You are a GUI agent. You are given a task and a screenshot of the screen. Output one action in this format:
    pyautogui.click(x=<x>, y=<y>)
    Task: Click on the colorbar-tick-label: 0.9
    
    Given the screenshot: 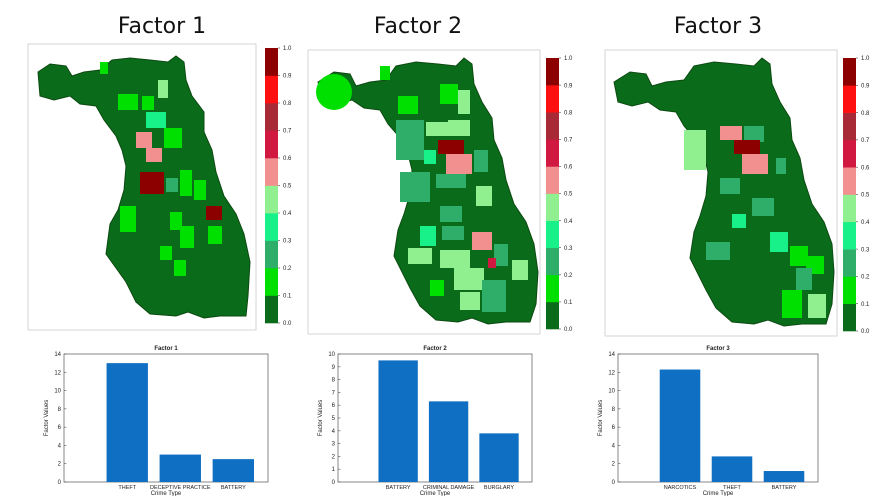 What is the action you would take?
    pyautogui.click(x=287, y=77)
    